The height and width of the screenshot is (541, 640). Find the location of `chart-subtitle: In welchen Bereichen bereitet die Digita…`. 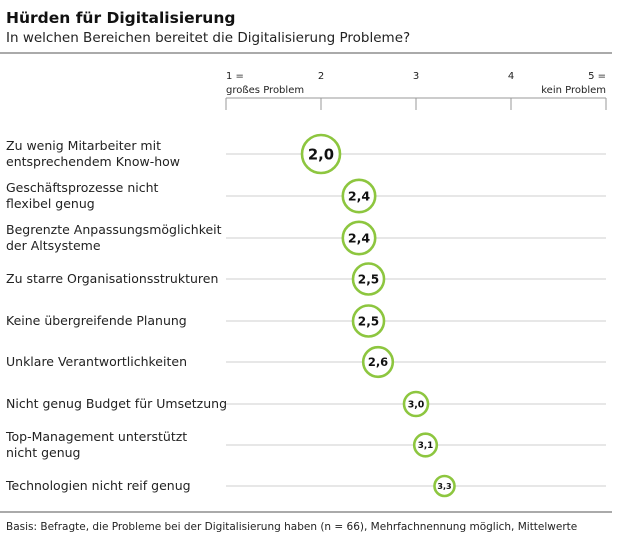

chart-subtitle: In welchen Bereichen bereitet die Digita… is located at coordinates (208, 38).